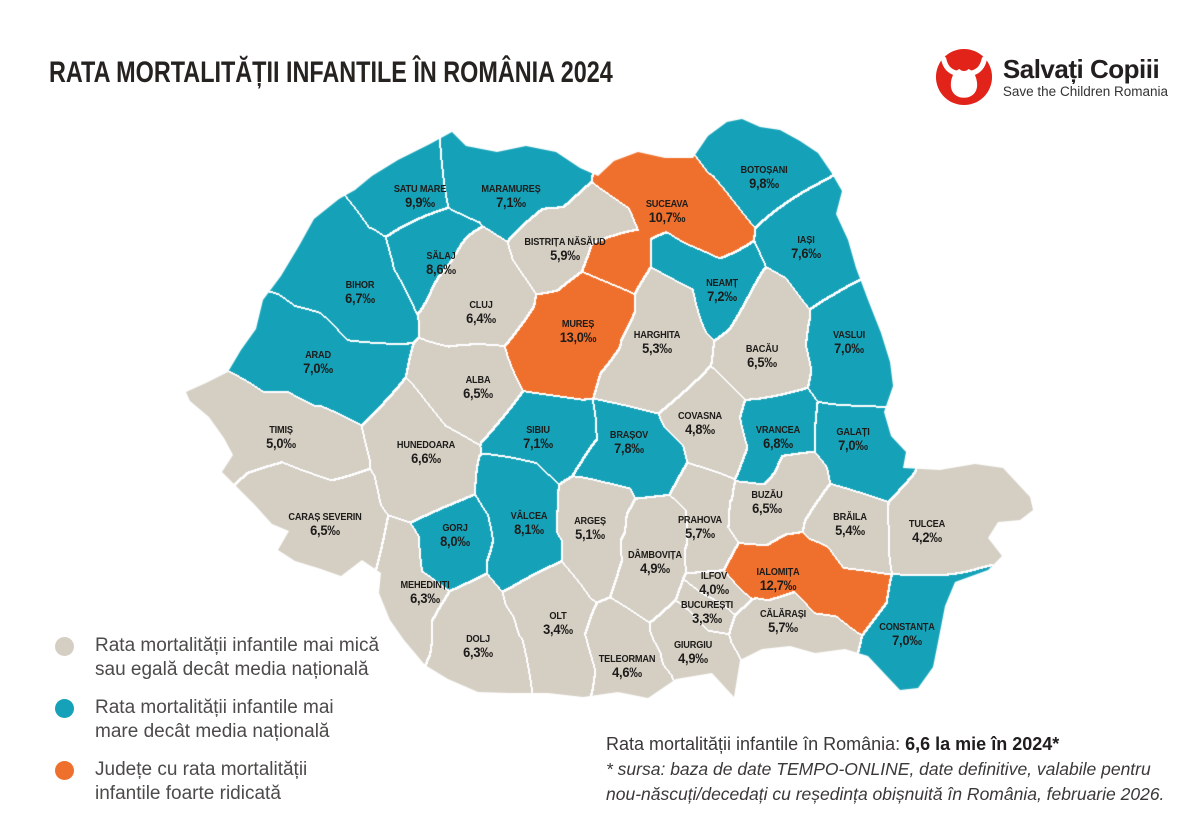 Image resolution: width=1200 pixels, height=828 pixels. What do you see at coordinates (982, 744) in the screenshot?
I see `national-rate-value: 6,6 la mie în 2024*` at bounding box center [982, 744].